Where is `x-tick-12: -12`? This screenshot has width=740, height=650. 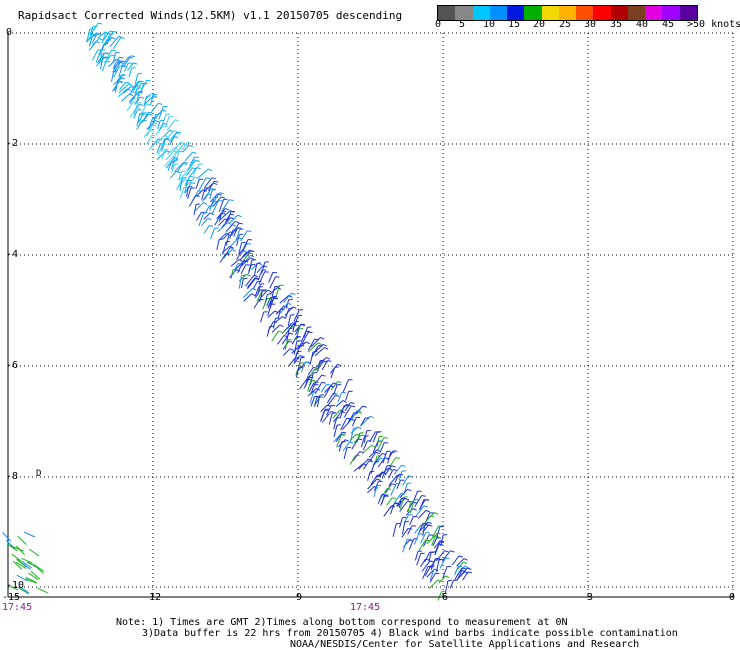
x-tick-12: -12 is located at coordinates (152, 597).